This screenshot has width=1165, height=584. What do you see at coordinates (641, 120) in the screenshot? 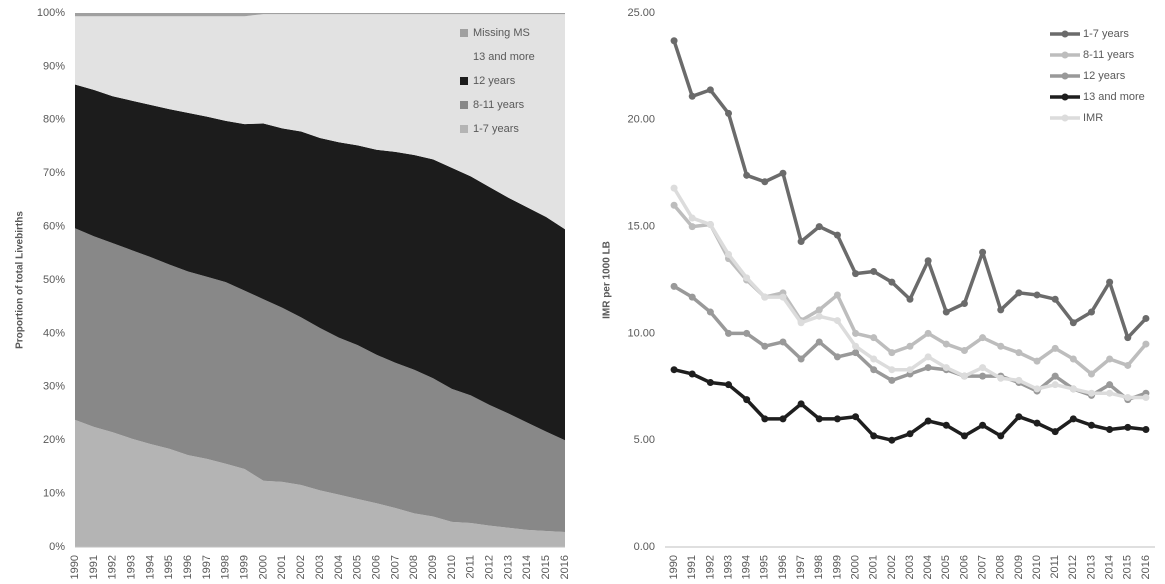
I see `y-tick-label: 20.00` at bounding box center [641, 120].